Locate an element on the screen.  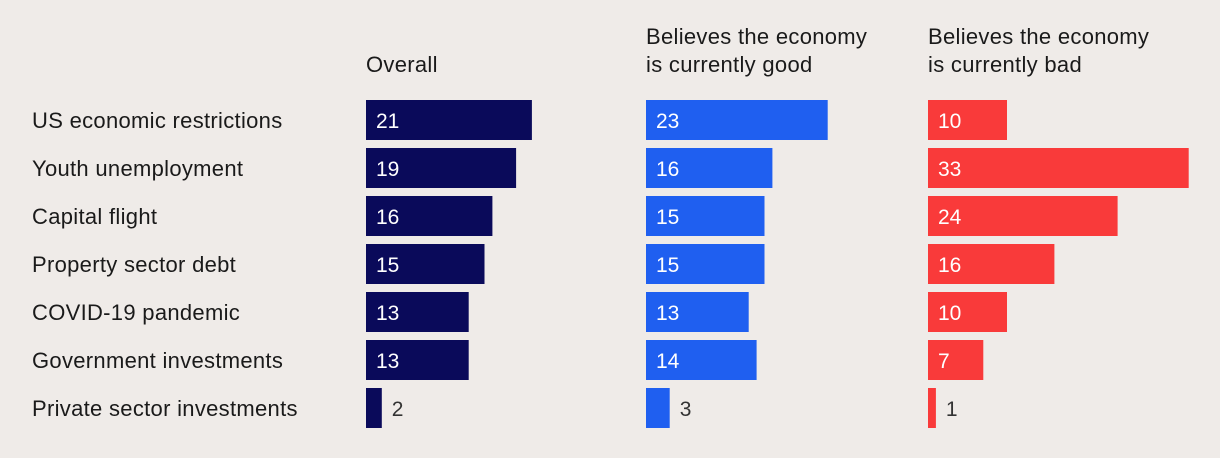
bar-value-label: 3 is located at coordinates (686, 409).